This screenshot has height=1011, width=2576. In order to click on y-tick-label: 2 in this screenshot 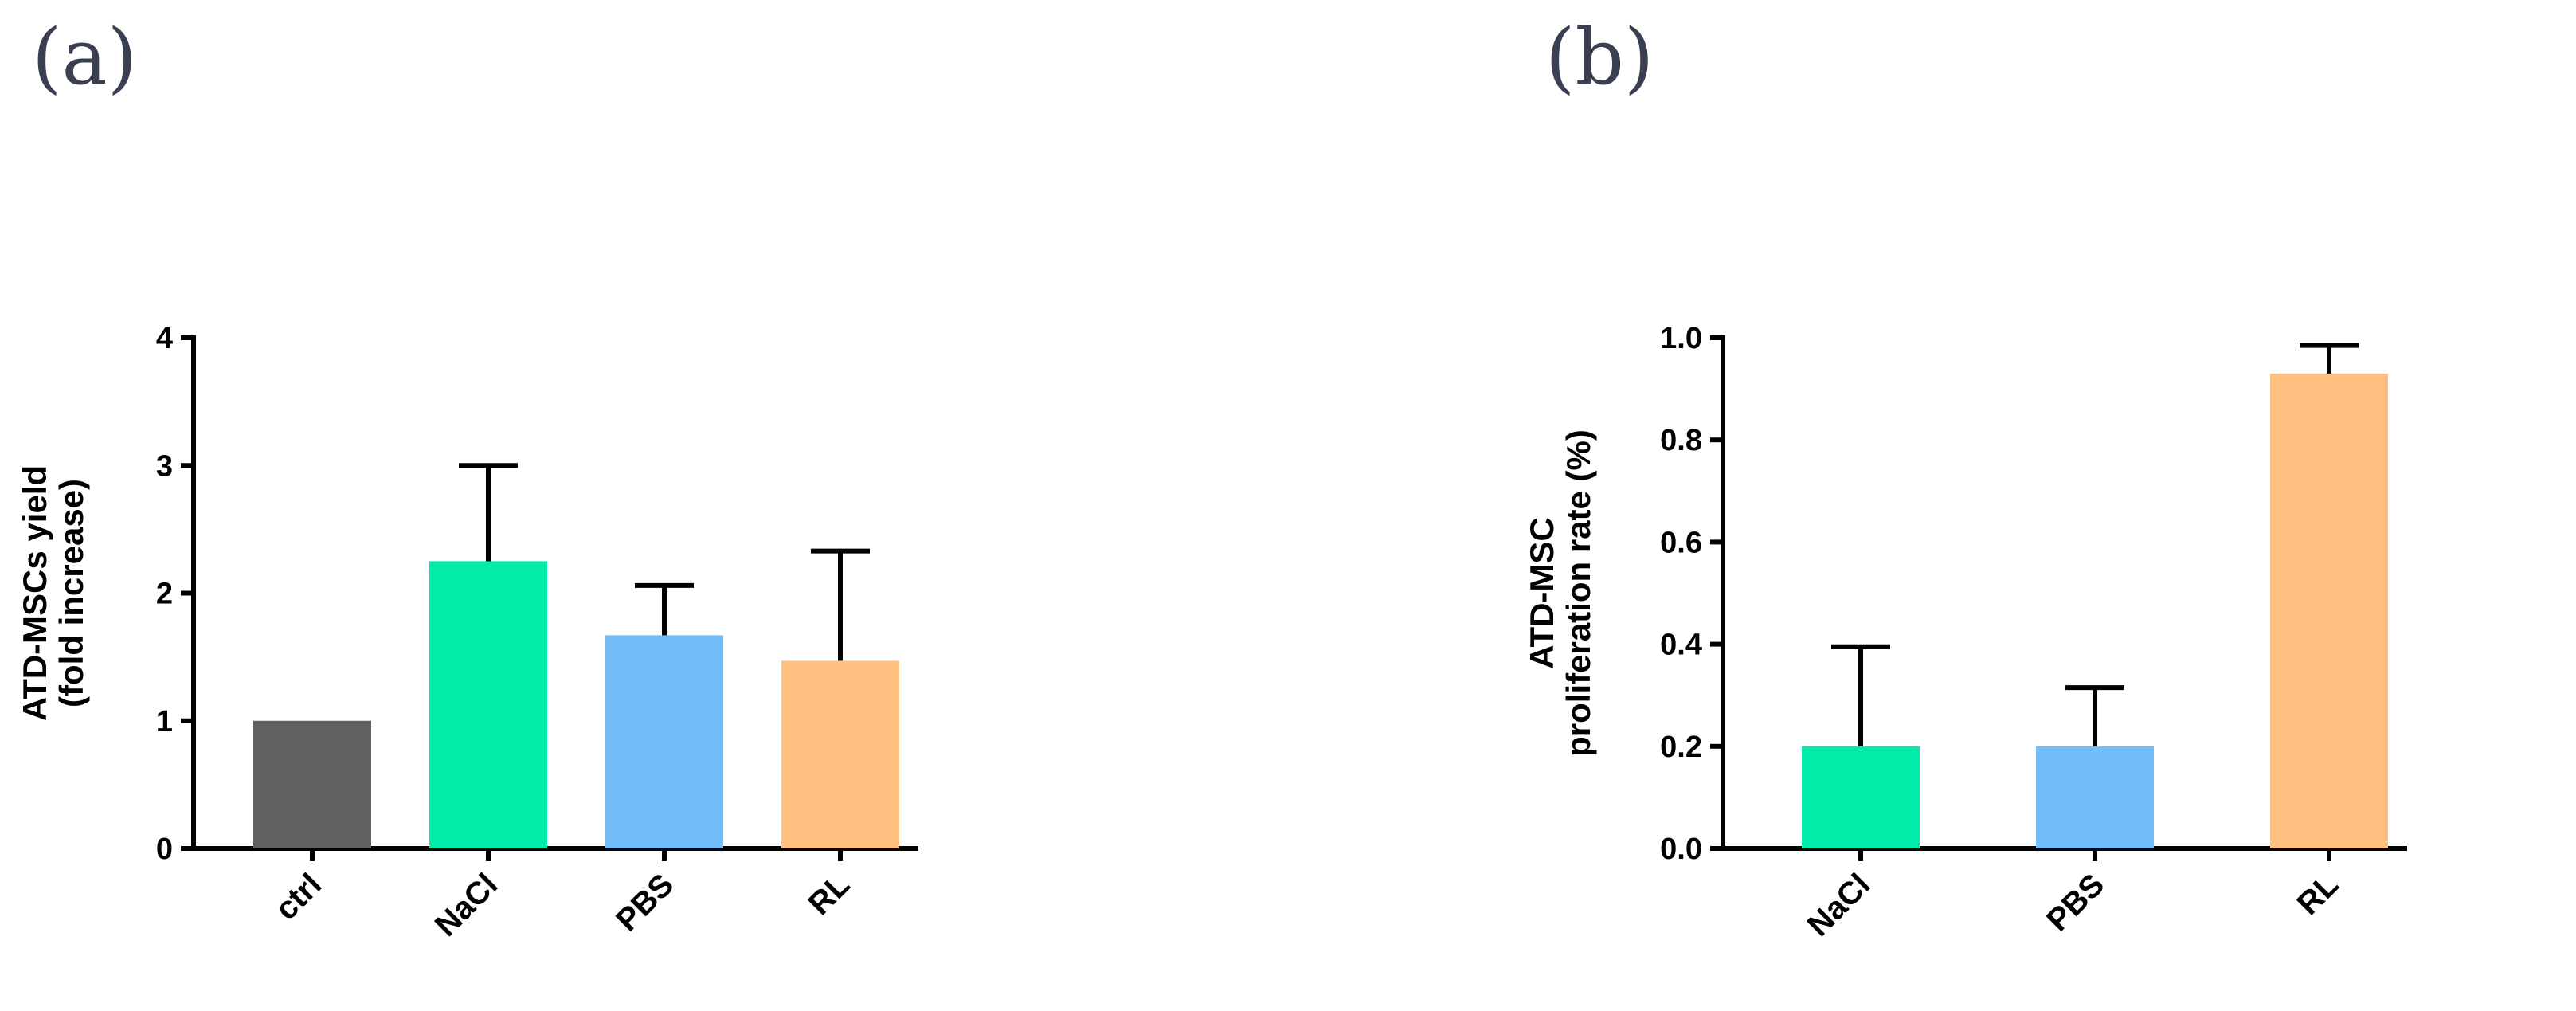, I will do `click(164, 594)`.